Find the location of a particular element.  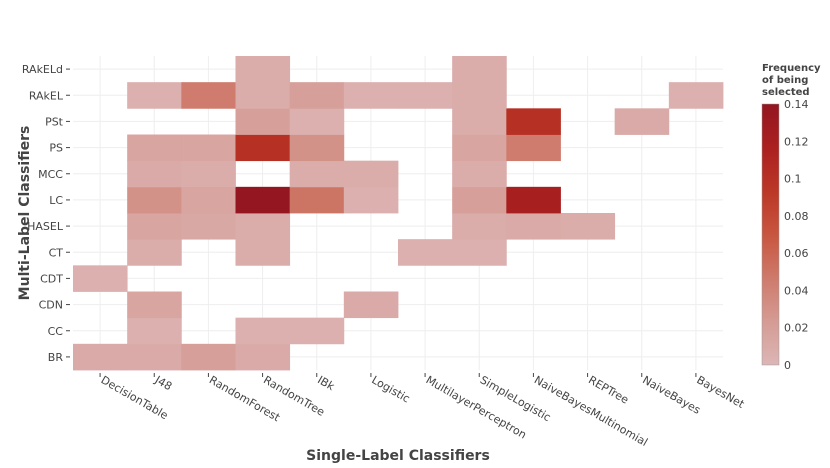

y-tick-label: BR is located at coordinates (56, 357).